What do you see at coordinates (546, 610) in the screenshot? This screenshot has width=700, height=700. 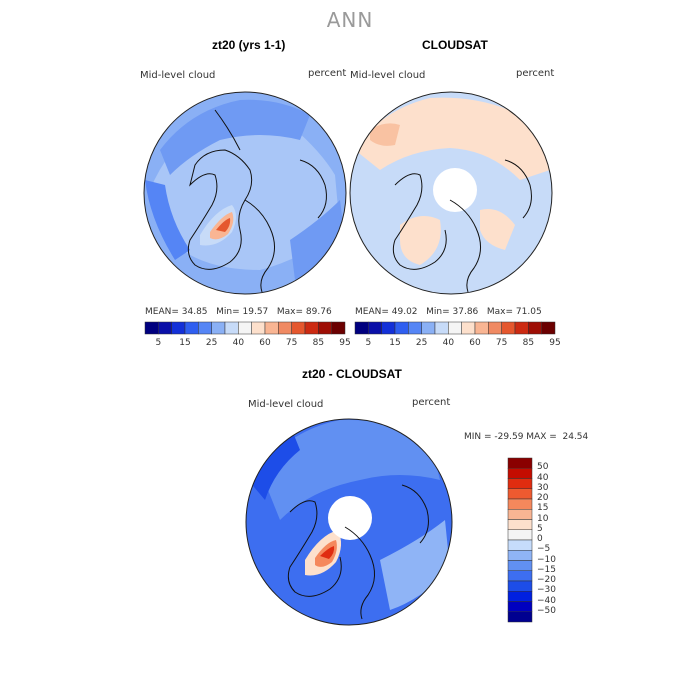 I see `diff-colorbar-tick-label: −50` at bounding box center [546, 610].